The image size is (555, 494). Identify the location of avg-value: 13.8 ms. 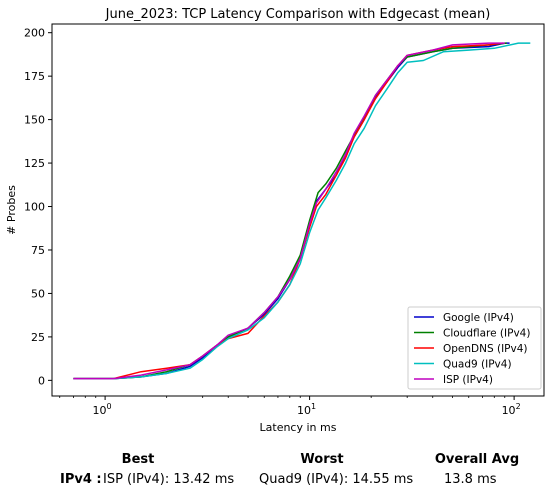
(470, 479).